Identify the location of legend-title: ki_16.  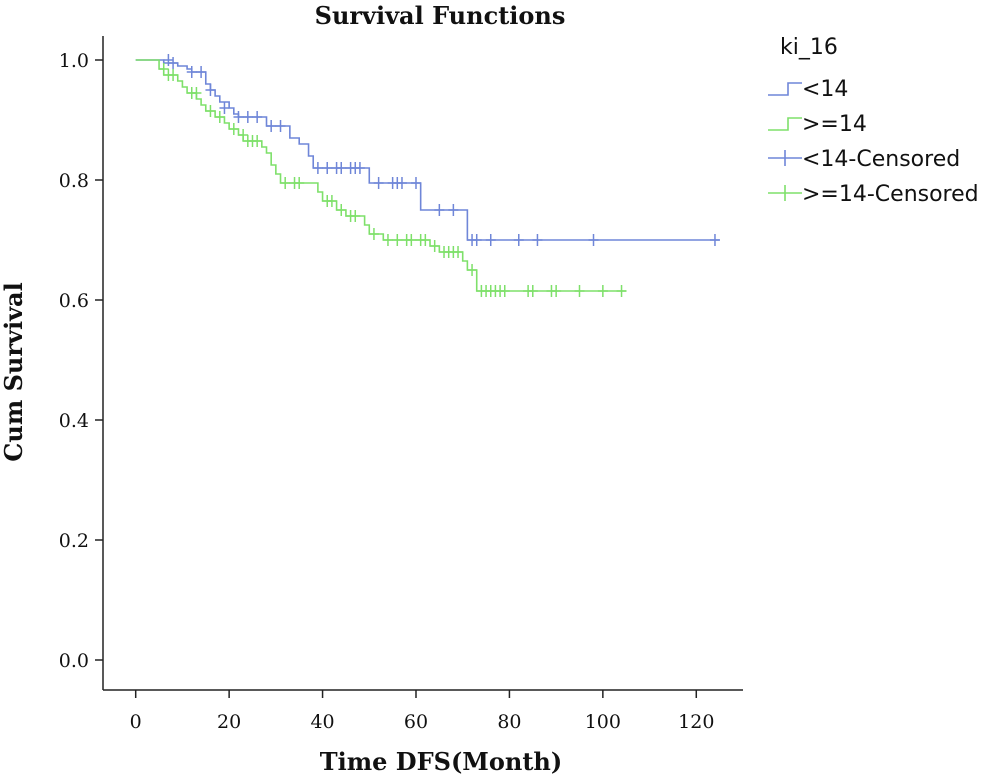
(809, 47).